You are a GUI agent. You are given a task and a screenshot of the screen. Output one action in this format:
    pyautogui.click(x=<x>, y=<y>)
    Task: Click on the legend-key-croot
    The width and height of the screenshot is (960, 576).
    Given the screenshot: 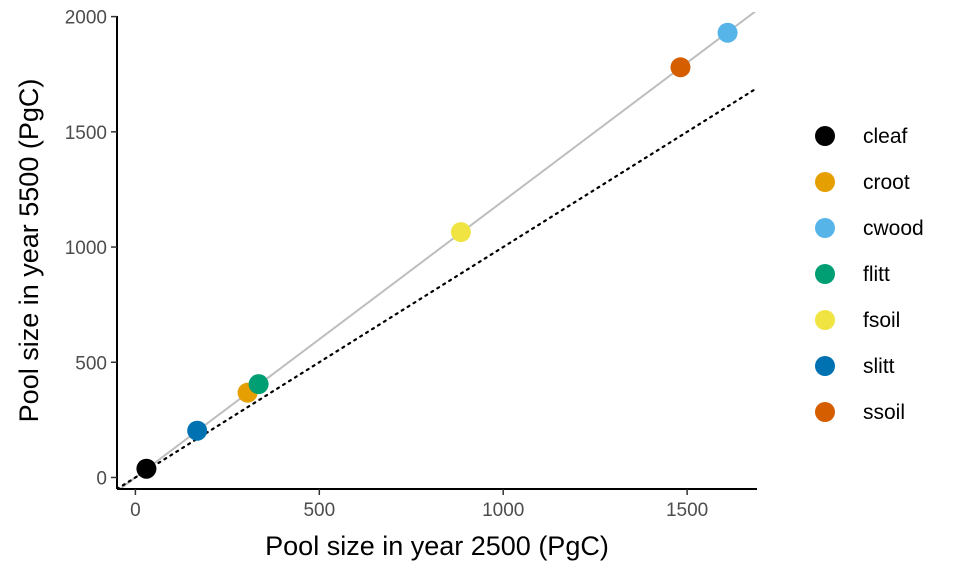 What is the action you would take?
    pyautogui.click(x=825, y=182)
    